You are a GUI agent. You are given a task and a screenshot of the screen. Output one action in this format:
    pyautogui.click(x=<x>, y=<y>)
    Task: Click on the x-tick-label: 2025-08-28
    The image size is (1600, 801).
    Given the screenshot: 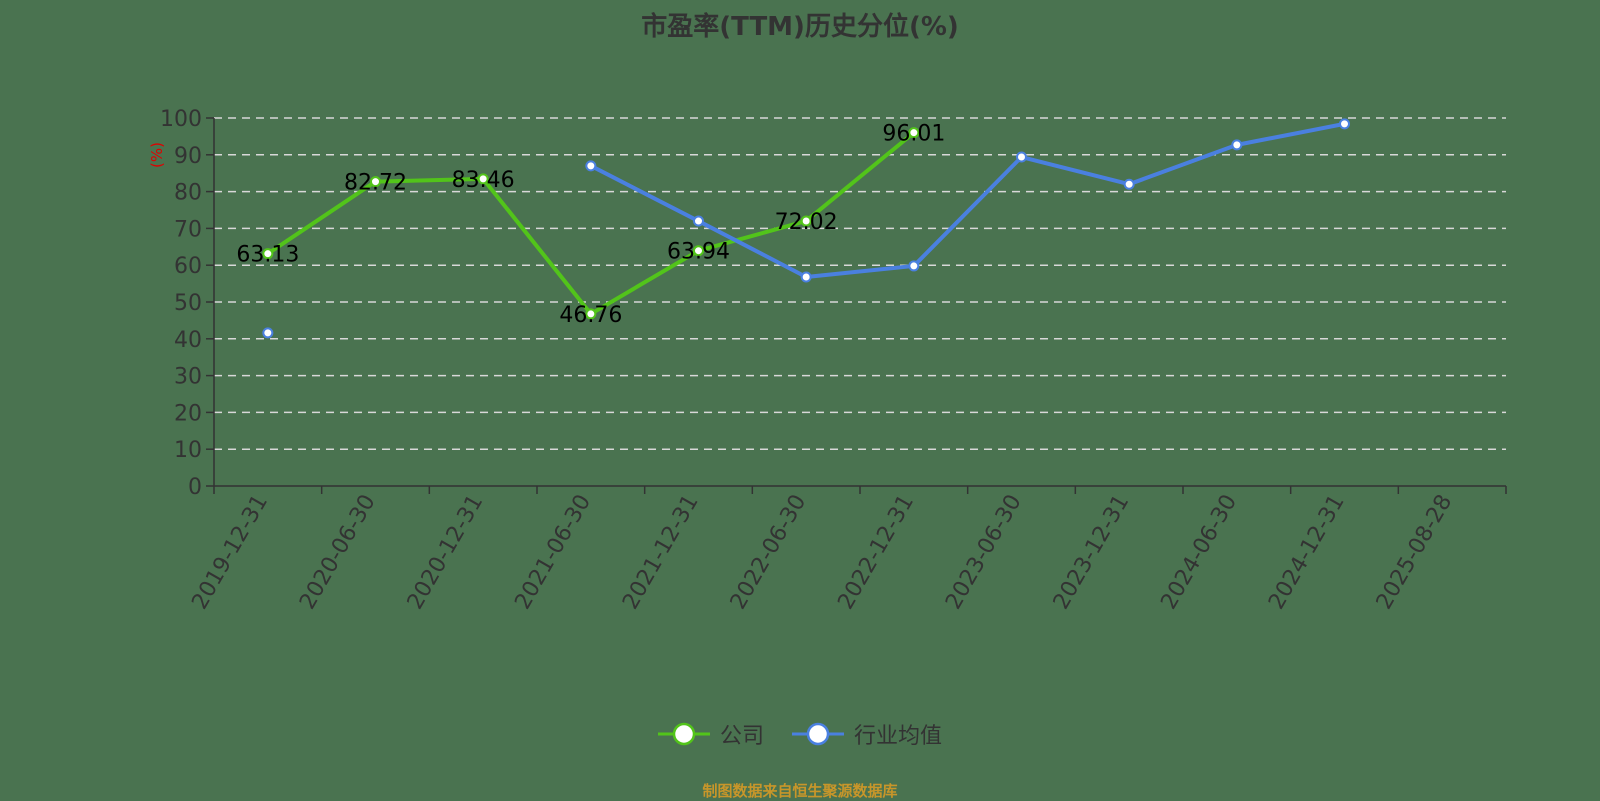 What is the action you would take?
    pyautogui.click(x=1415, y=552)
    